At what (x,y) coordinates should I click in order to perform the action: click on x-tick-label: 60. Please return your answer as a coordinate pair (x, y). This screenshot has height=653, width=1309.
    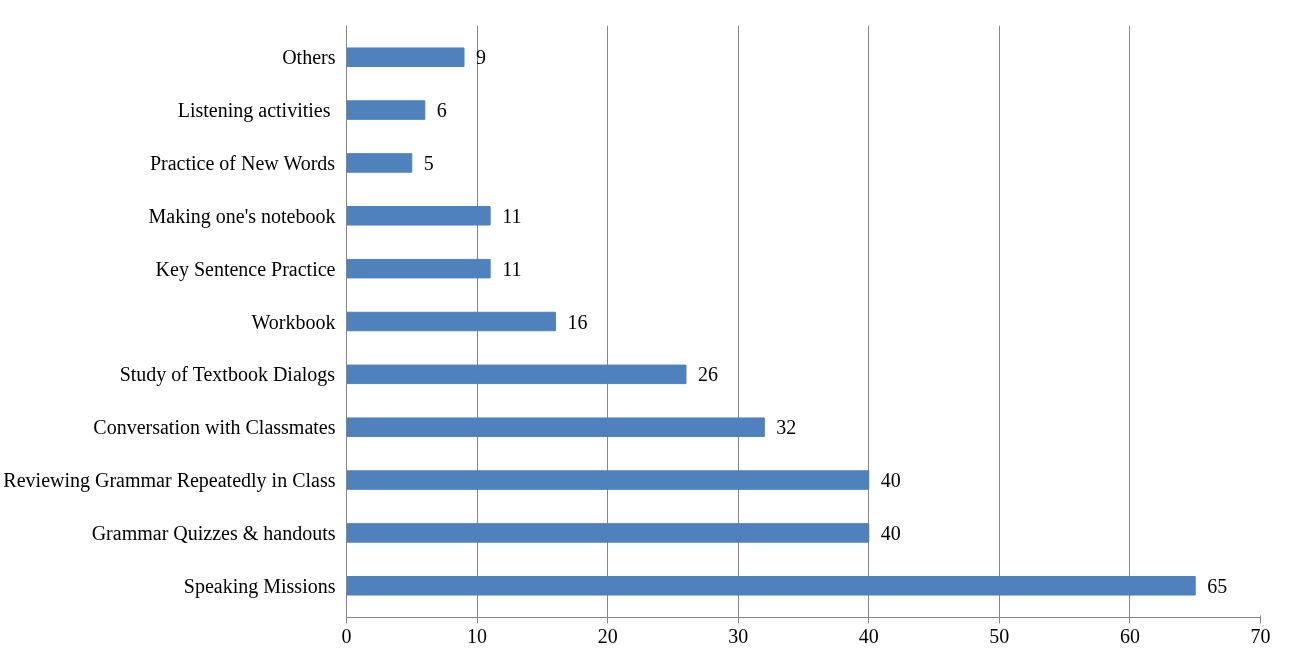
    Looking at the image, I should click on (1129, 635).